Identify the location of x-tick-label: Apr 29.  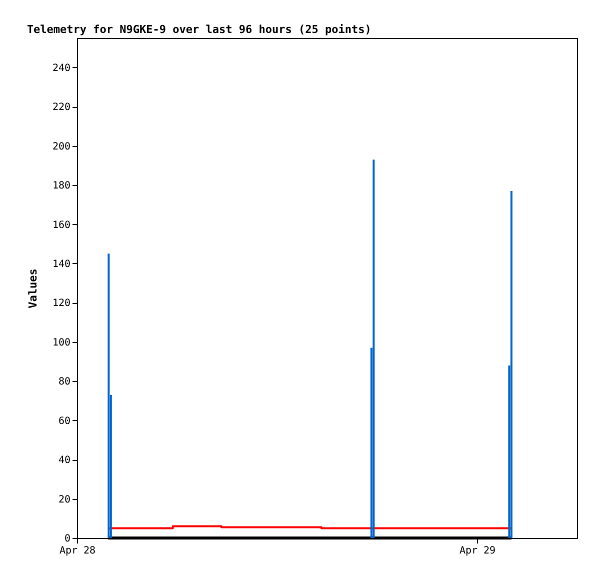
(477, 551).